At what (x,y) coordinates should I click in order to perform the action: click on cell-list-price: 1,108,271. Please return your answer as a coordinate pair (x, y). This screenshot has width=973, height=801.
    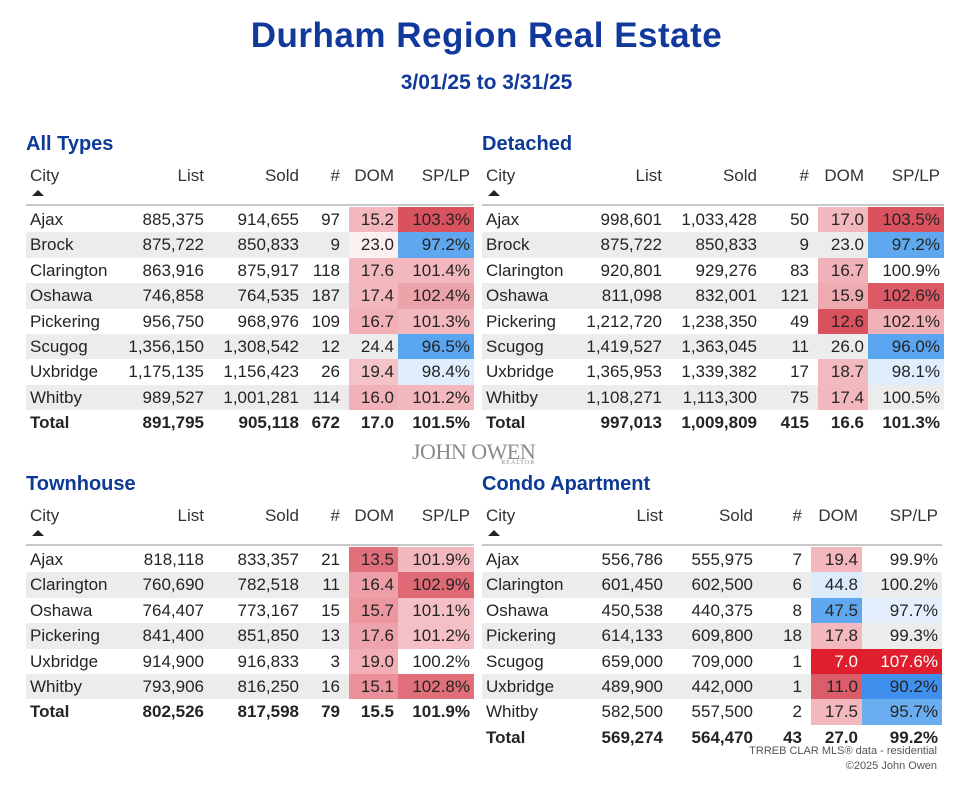
    Looking at the image, I should click on (624, 397).